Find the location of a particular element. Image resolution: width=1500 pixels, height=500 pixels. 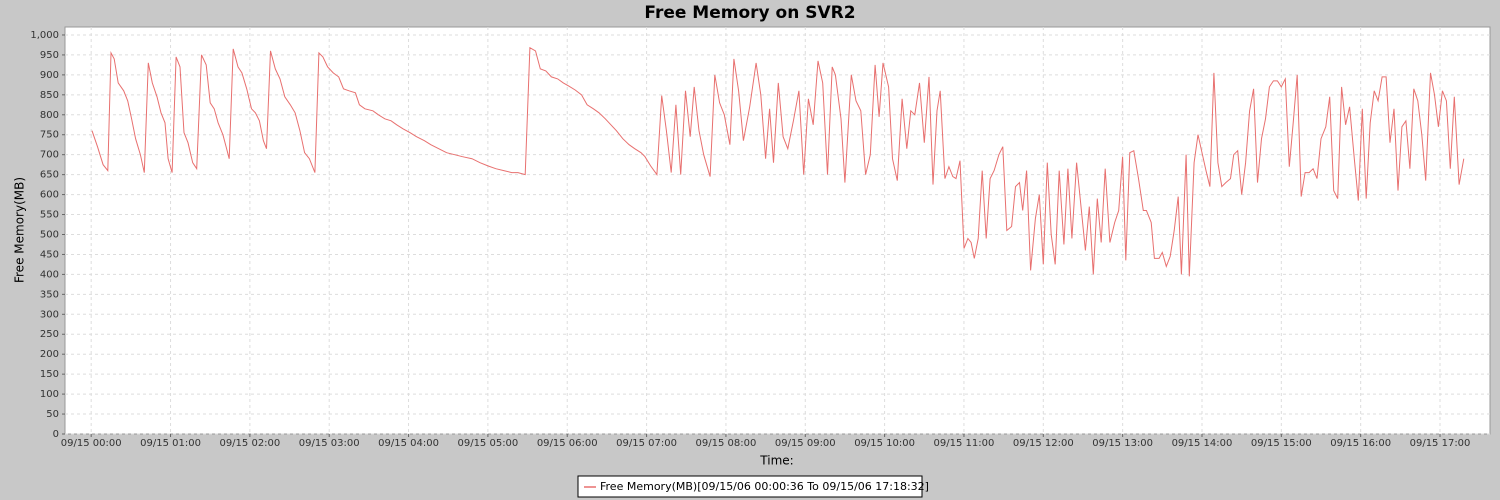

y-tick-label: 900 is located at coordinates (49, 75).